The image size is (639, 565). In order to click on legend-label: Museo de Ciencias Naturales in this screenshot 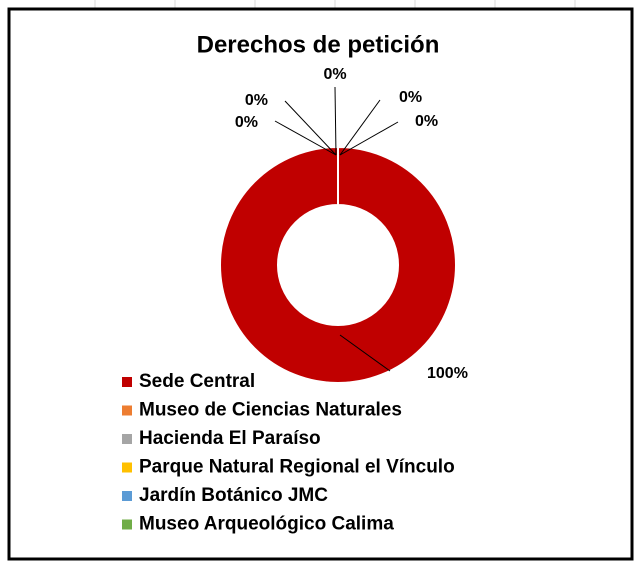, I will do `click(270, 410)`.